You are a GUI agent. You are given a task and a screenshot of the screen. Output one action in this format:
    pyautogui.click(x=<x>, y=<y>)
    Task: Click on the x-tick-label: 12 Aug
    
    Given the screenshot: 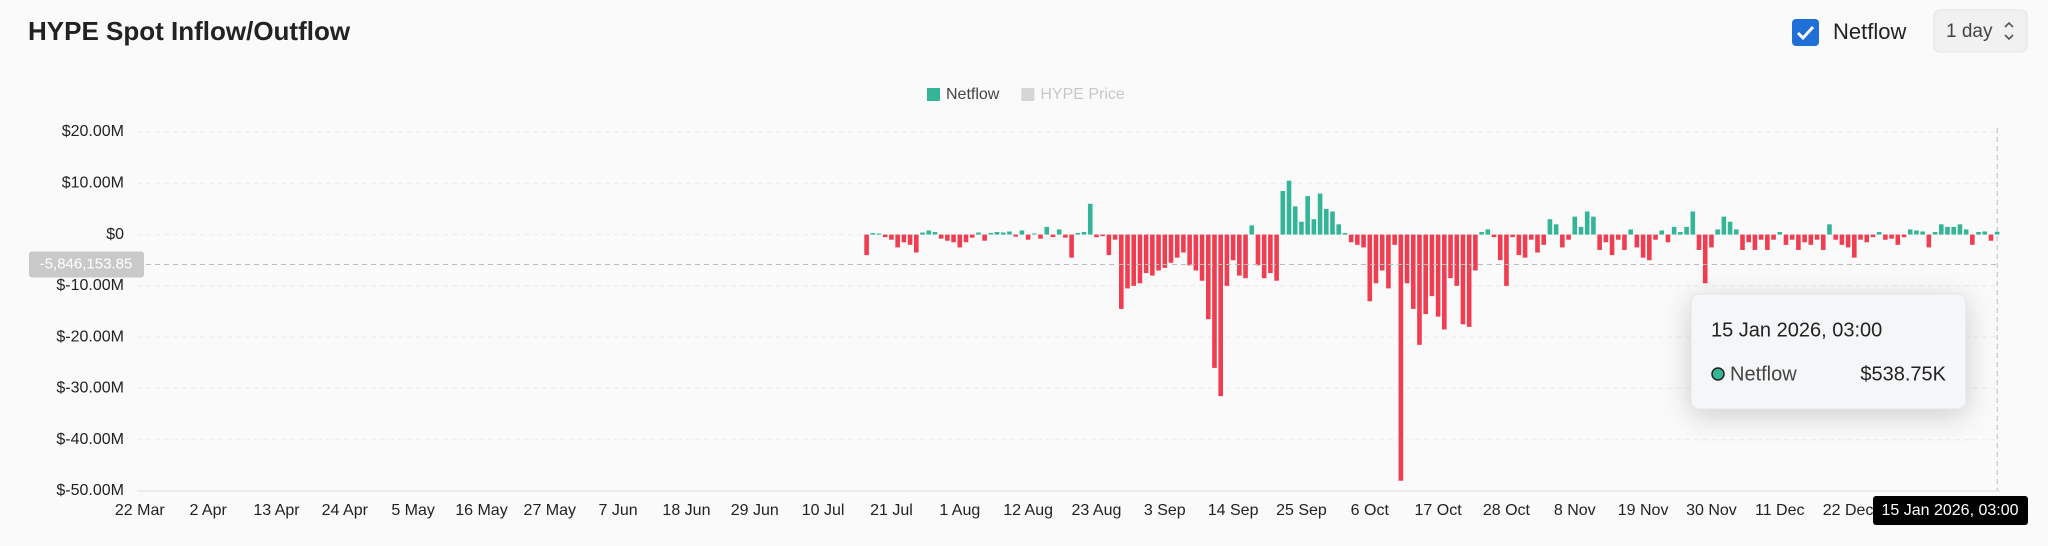 What is the action you would take?
    pyautogui.click(x=1028, y=510)
    